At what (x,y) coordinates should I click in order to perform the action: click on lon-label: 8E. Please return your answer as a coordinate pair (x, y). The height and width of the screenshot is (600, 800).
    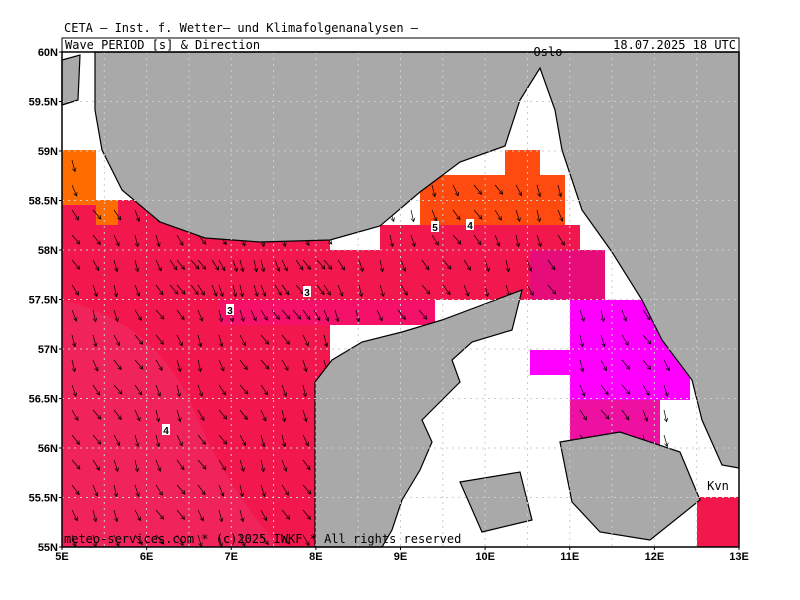
    Looking at the image, I should click on (315, 557).